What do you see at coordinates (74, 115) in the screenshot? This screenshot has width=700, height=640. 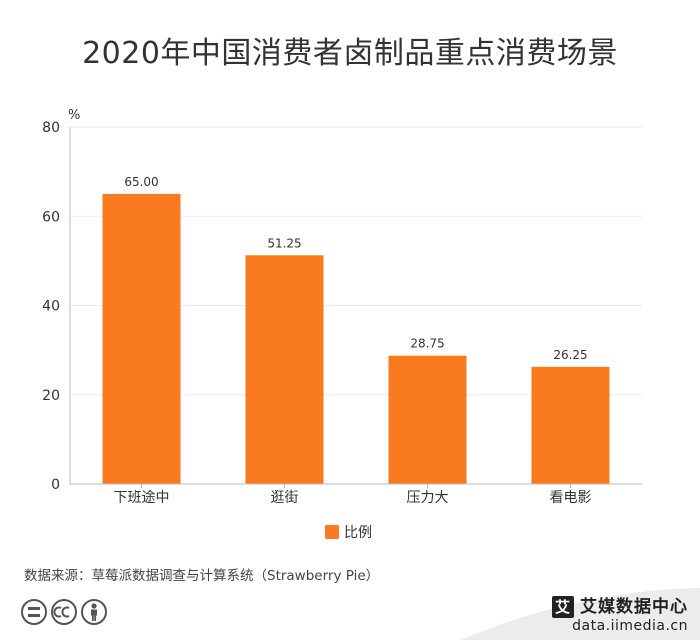 I see `y-axis-label: %` at bounding box center [74, 115].